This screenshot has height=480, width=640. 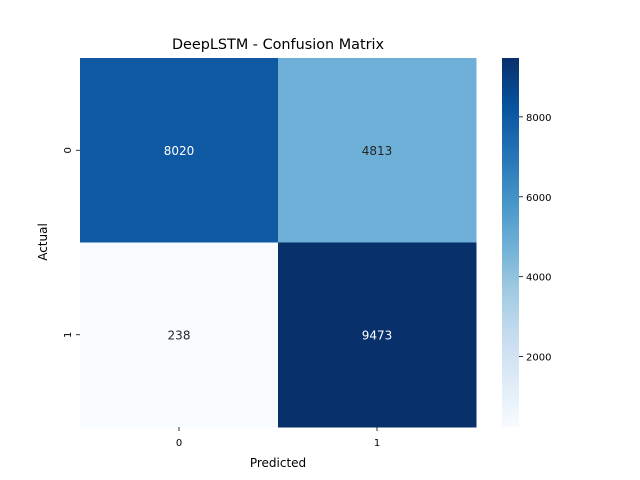 I want to click on colorbar-ticks: 2000 4000 6000 8000, so click(x=535, y=238).